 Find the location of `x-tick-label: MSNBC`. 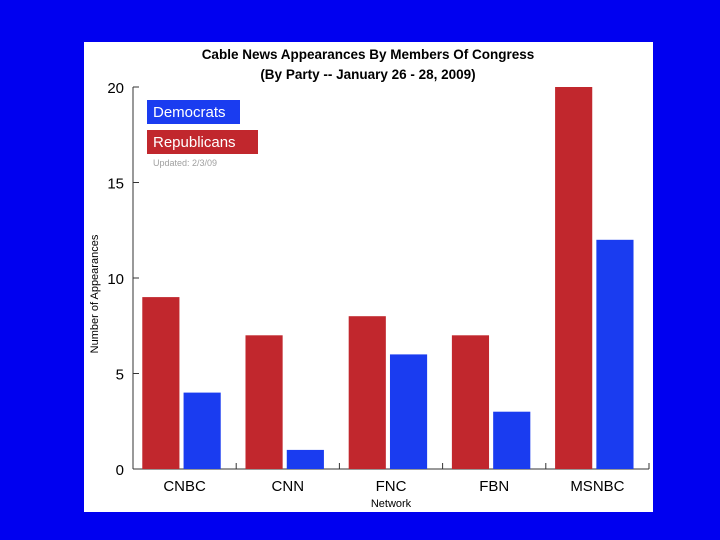

x-tick-label: MSNBC is located at coordinates (597, 486).